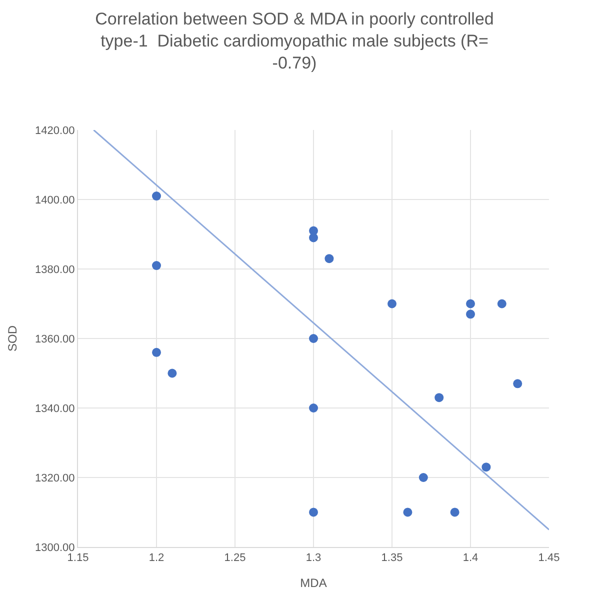 Image resolution: width=589 pixels, height=607 pixels. Describe the element at coordinates (55, 408) in the screenshot. I see `y-tick-label: 1340.00` at that location.